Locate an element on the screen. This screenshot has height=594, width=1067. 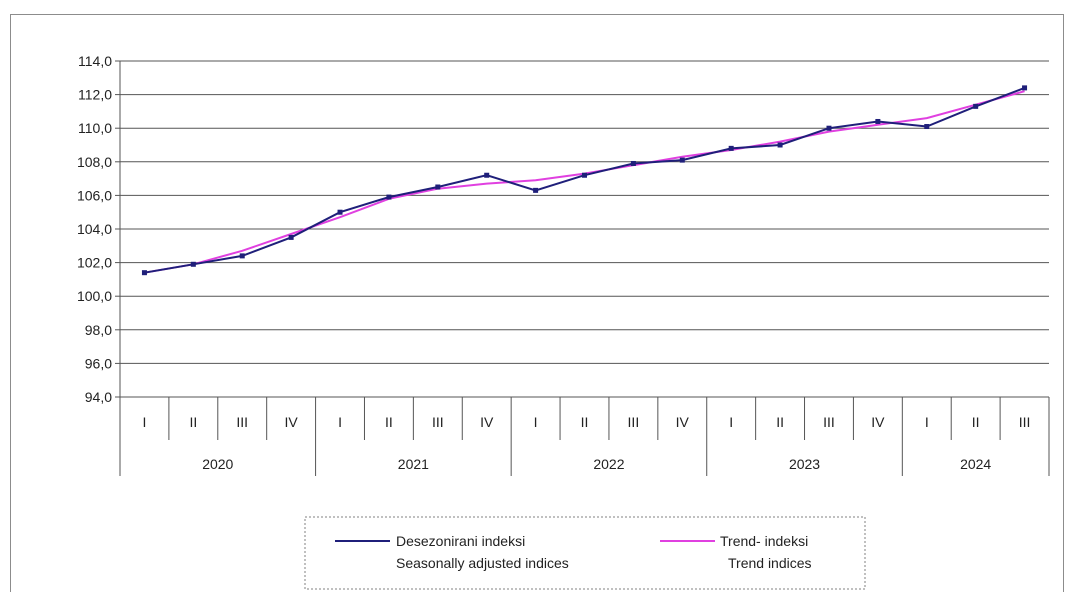
x-tick-label-year: 2022 is located at coordinates (608, 464).